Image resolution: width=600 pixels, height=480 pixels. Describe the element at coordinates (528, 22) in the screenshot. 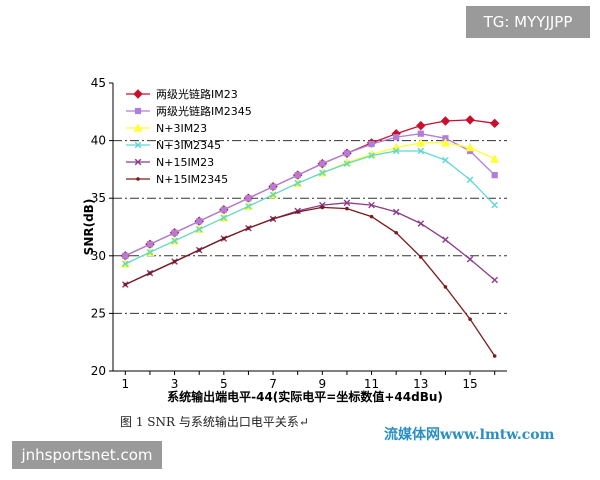

I see `watermark-top: TG: MYYJJPP` at that location.